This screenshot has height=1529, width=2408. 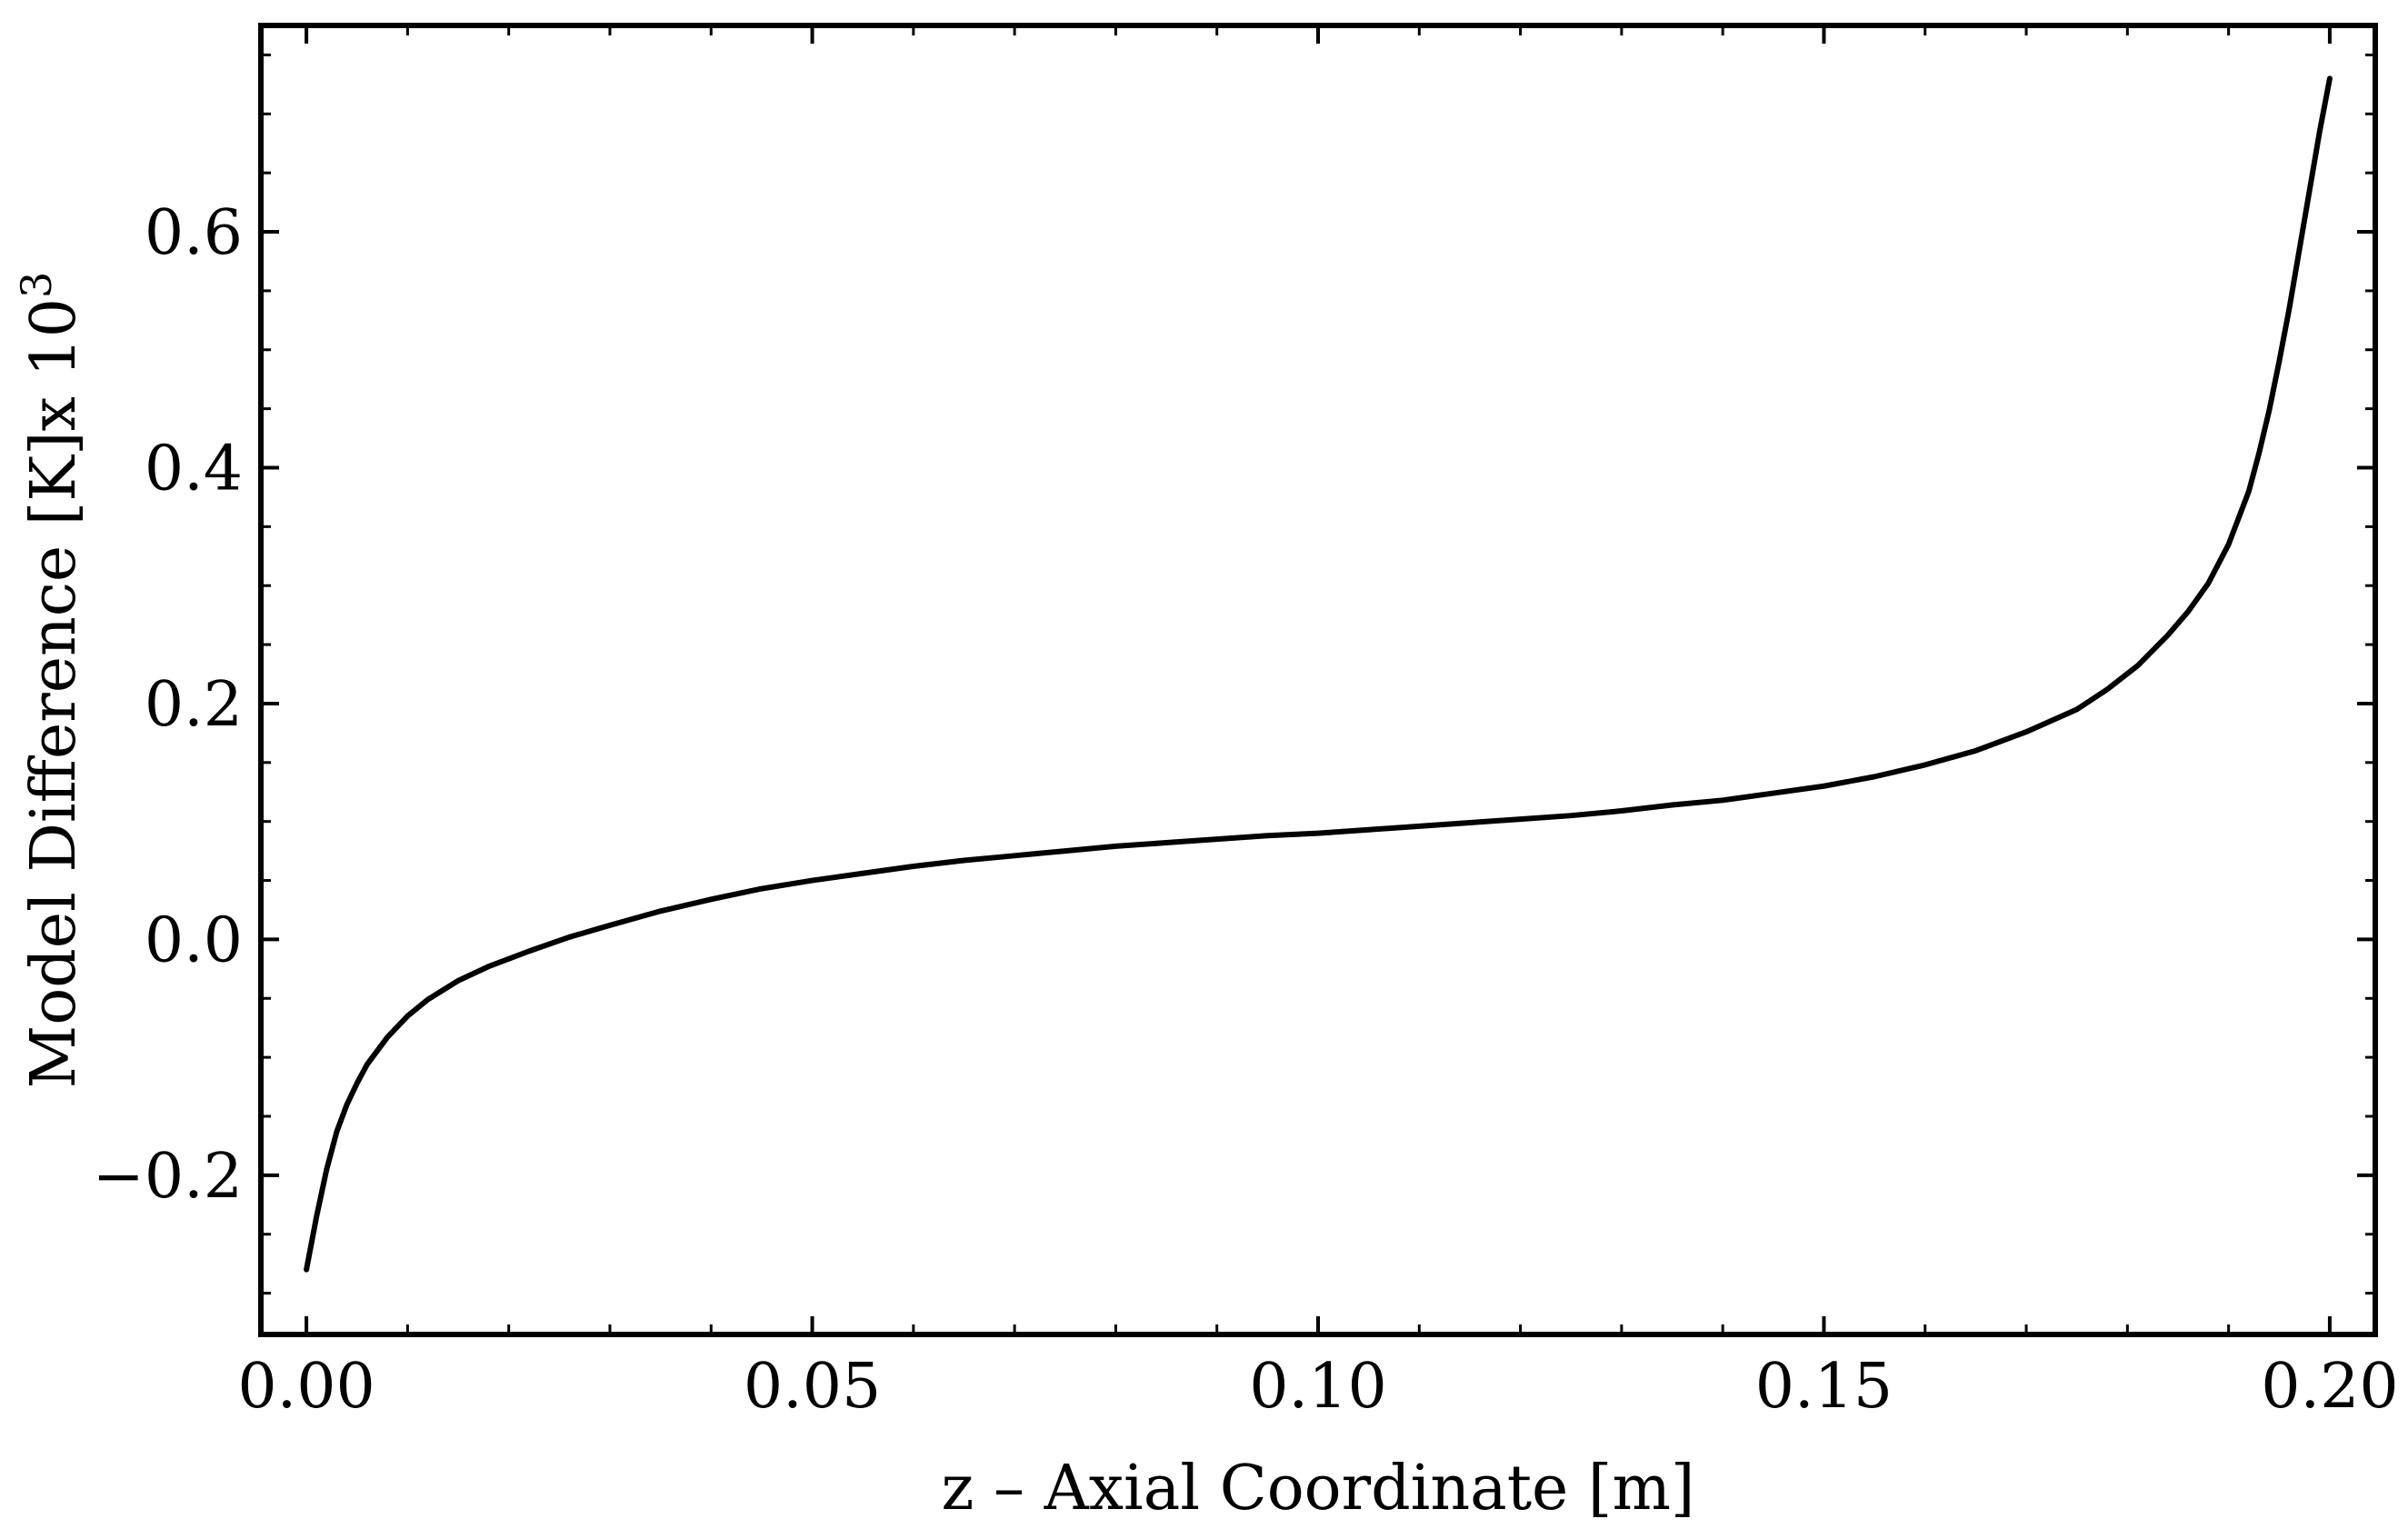 What do you see at coordinates (194, 469) in the screenshot?
I see `y-tick-label: 0.4` at bounding box center [194, 469].